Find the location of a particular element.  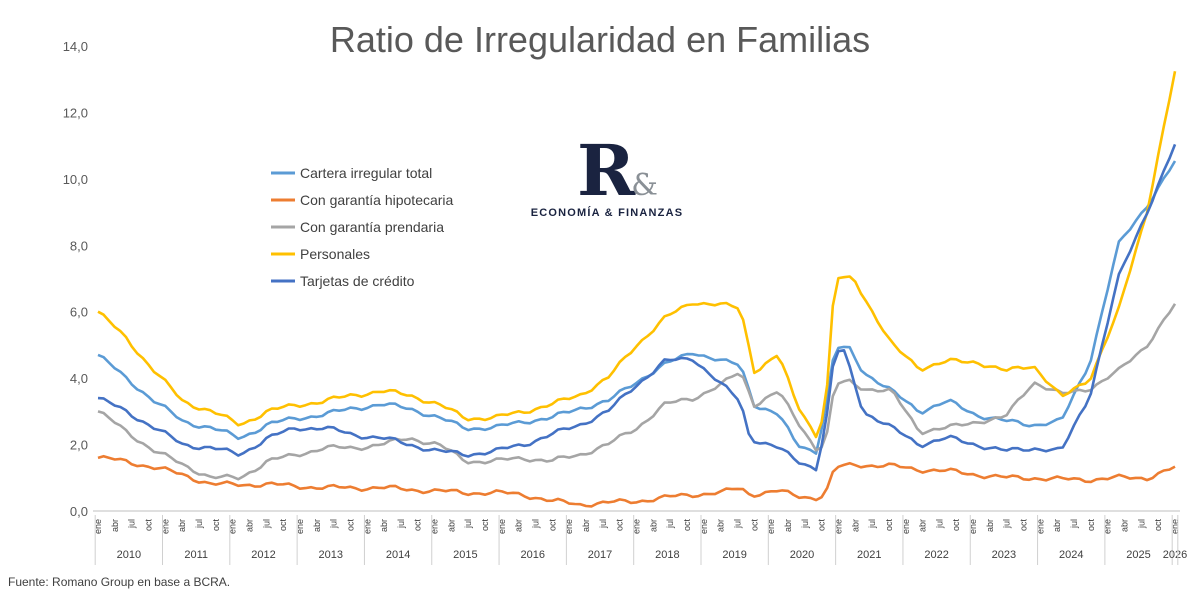

logo: R& ECONOMÍA & FINANZAS is located at coordinates (606, 174).